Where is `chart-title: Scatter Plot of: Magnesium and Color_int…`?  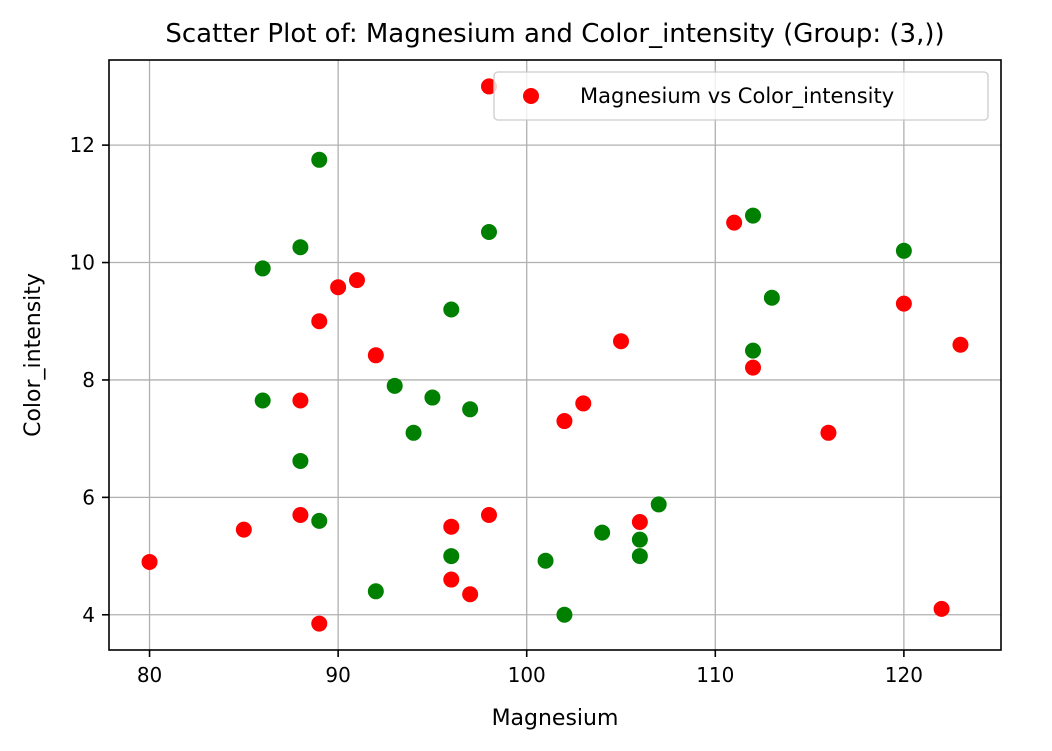
chart-title: Scatter Plot of: Magnesium and Color_int… is located at coordinates (554, 34).